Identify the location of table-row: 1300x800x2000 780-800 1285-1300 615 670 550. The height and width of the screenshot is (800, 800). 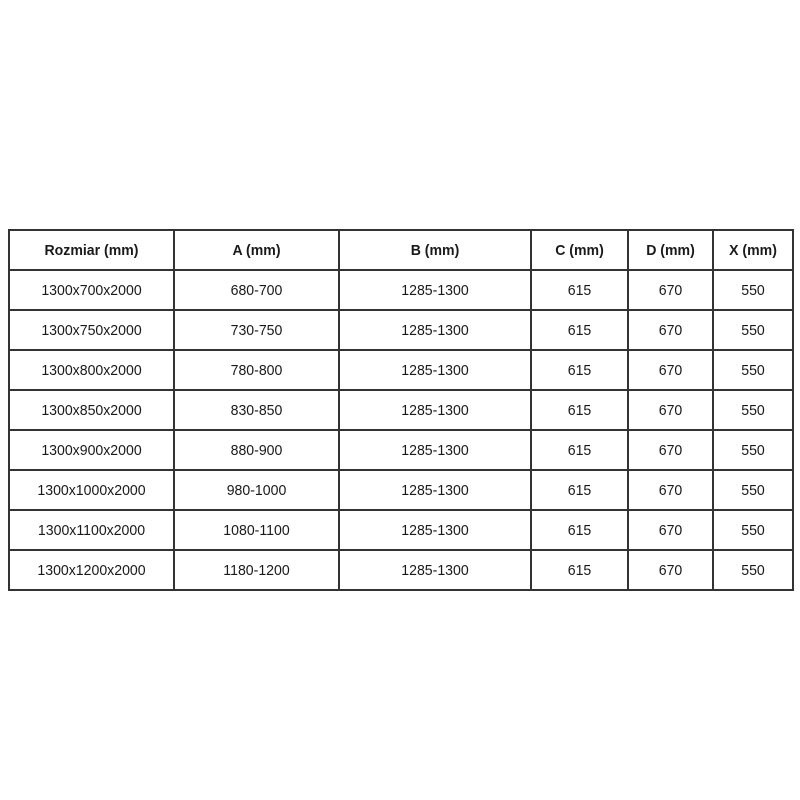
(401, 370).